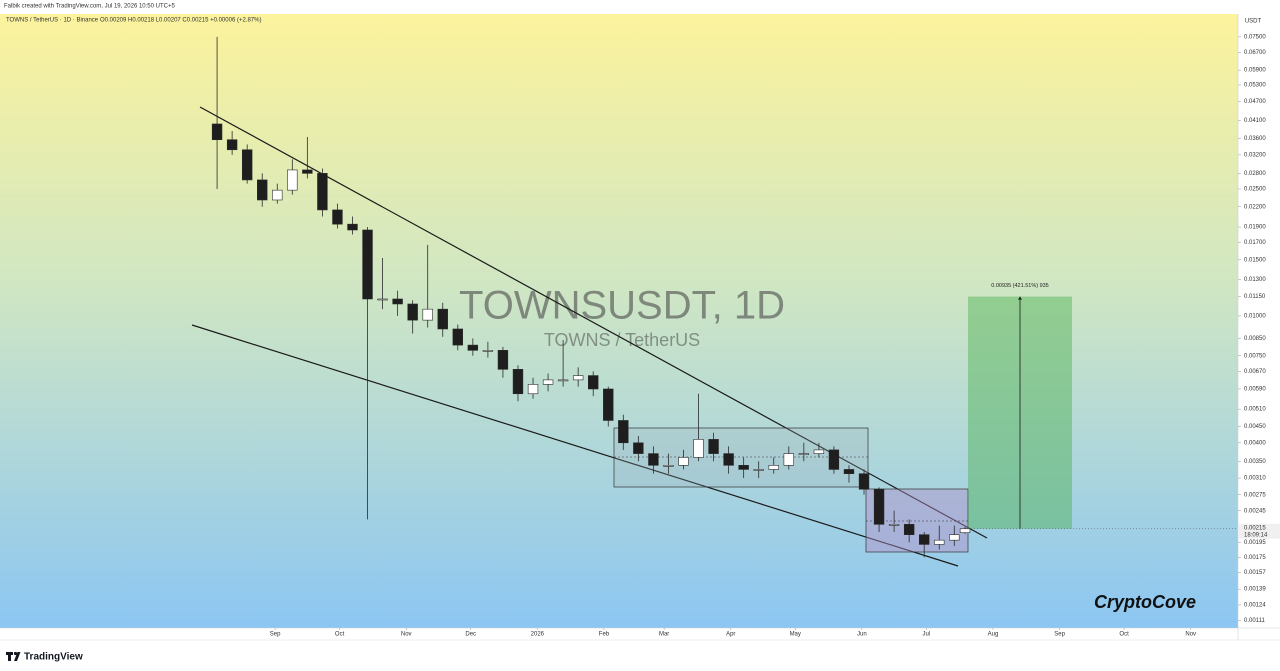 The height and width of the screenshot is (671, 1280). Describe the element at coordinates (1255, 356) in the screenshot. I see `y-tick-label: 0.00750` at that location.